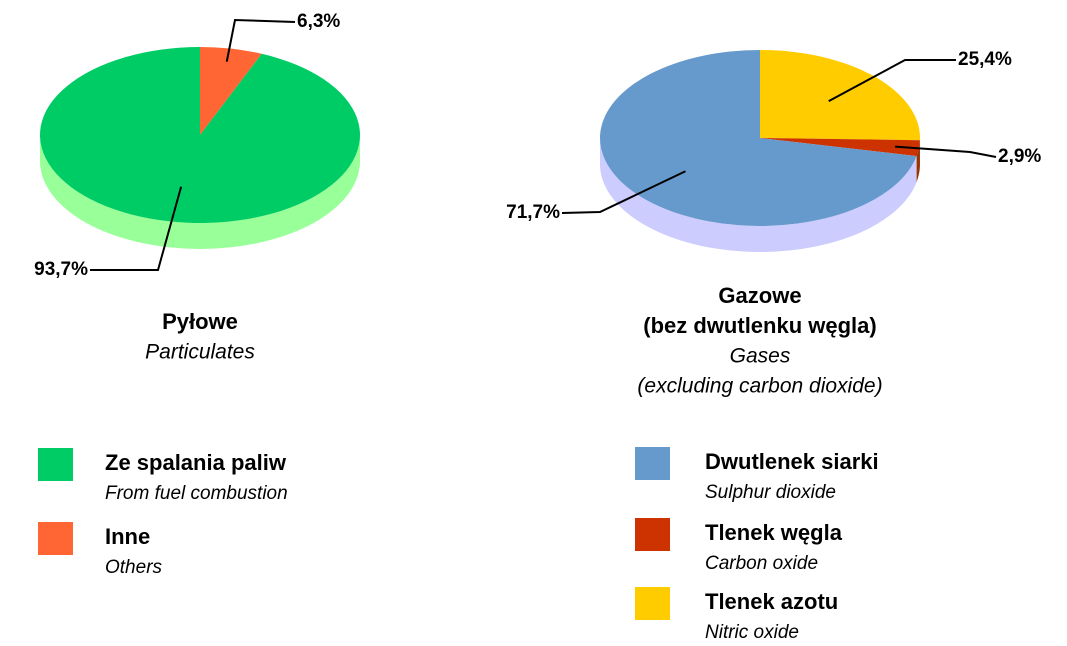  I want to click on value-label: 93,7%, so click(61, 269).